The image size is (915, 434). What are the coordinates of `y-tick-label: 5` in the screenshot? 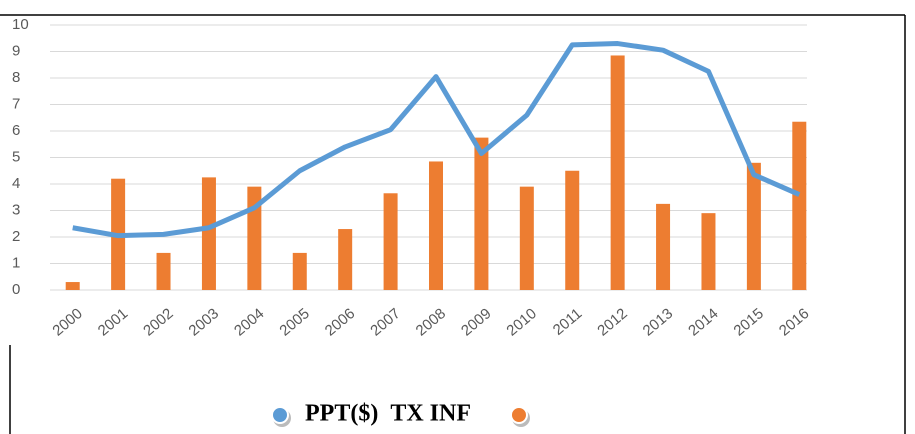 It's located at (16, 156).